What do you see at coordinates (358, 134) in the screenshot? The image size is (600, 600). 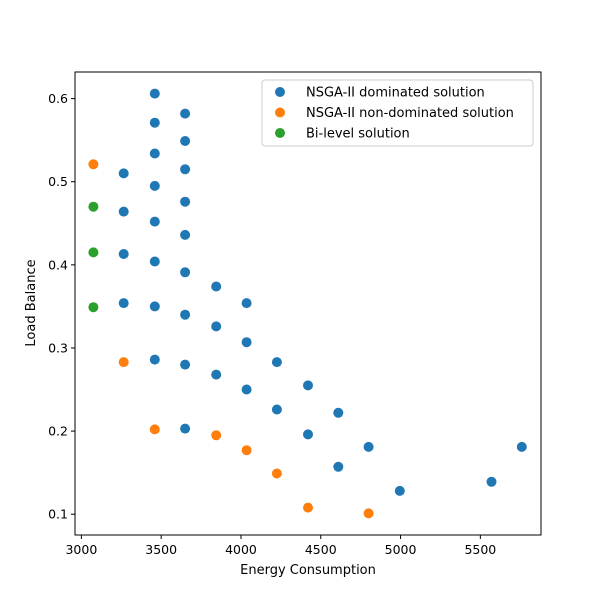 I see `legend-label: Bi-level solution` at bounding box center [358, 134].